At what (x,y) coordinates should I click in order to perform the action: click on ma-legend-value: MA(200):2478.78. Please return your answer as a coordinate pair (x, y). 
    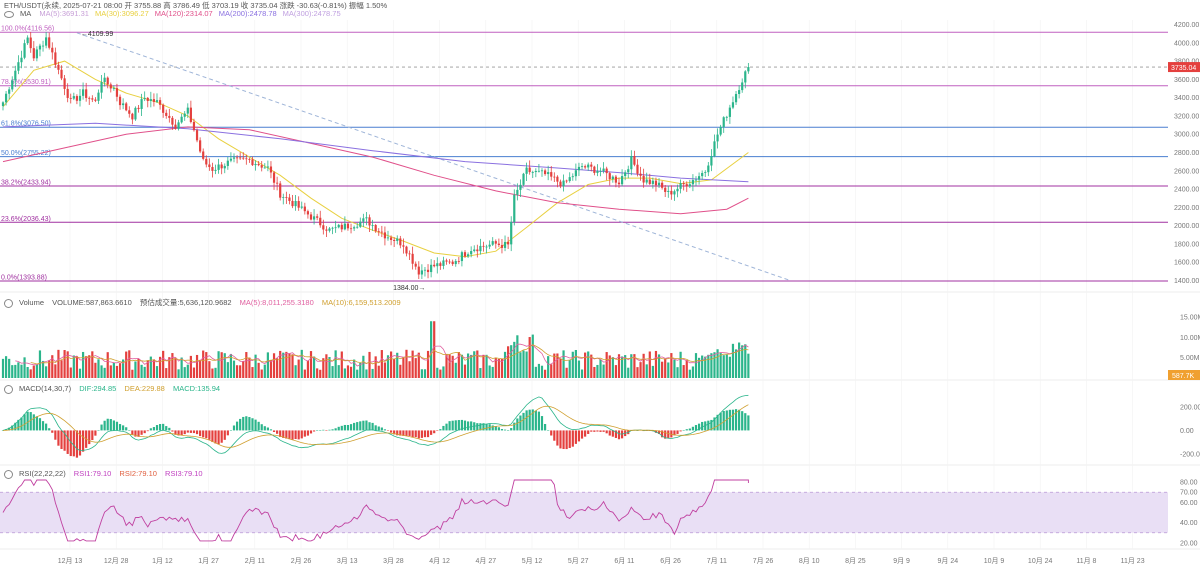
    Looking at the image, I should click on (247, 13).